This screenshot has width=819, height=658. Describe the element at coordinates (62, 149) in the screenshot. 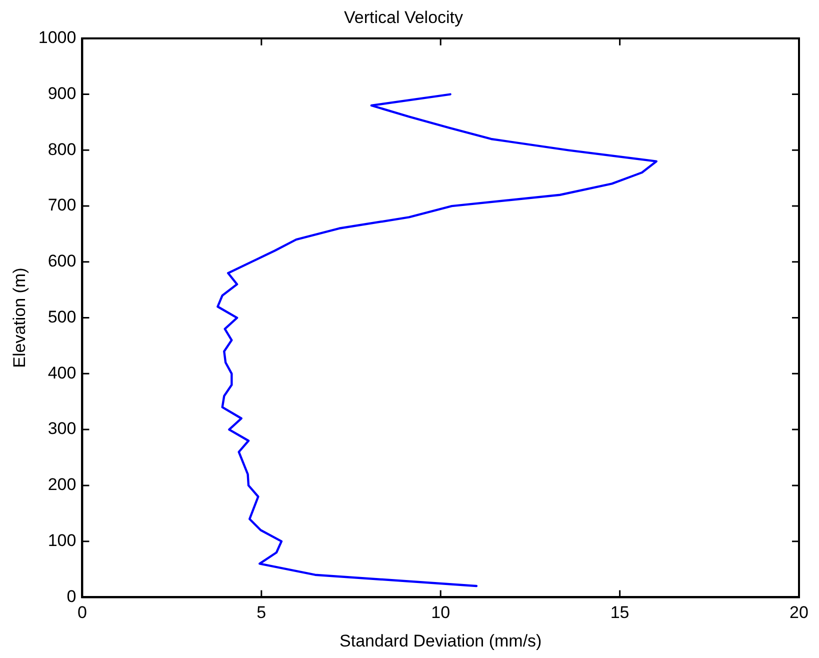

I see `y-tick-label: 800` at that location.